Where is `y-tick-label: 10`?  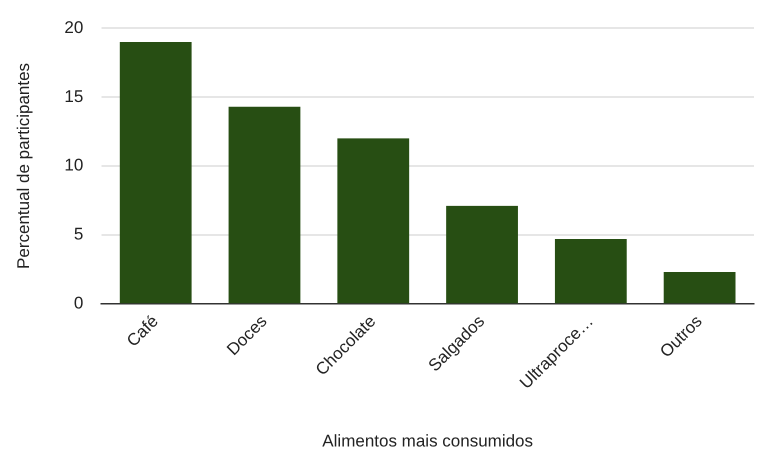
y-tick-label: 10 is located at coordinates (74, 165).